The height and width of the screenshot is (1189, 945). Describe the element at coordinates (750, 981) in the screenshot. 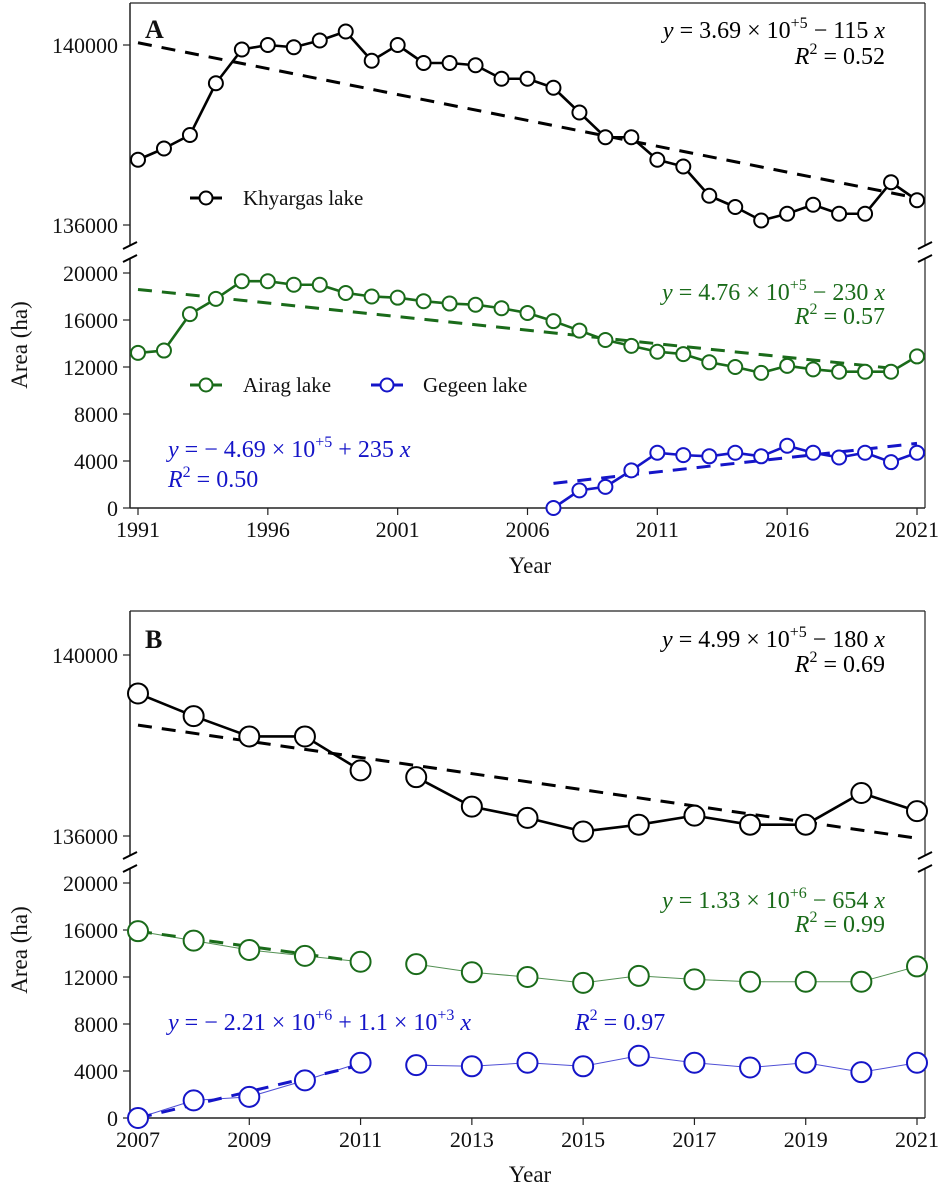

I see `panel-b-airag-lake-point-2018` at that location.